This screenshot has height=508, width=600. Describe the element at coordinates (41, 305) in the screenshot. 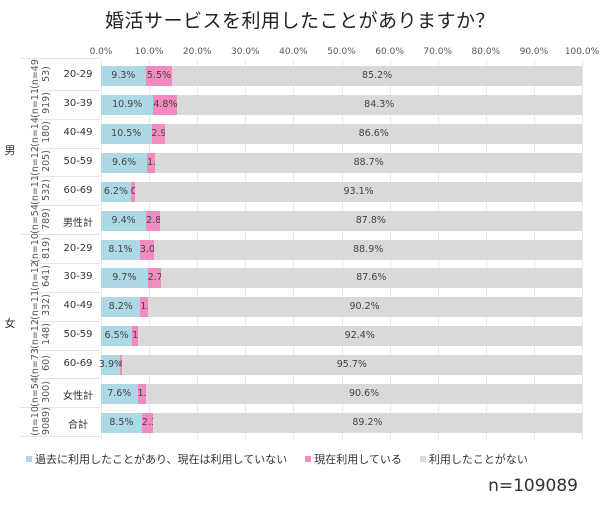

I see `sample-size-label: (n=11 332)` at that location.